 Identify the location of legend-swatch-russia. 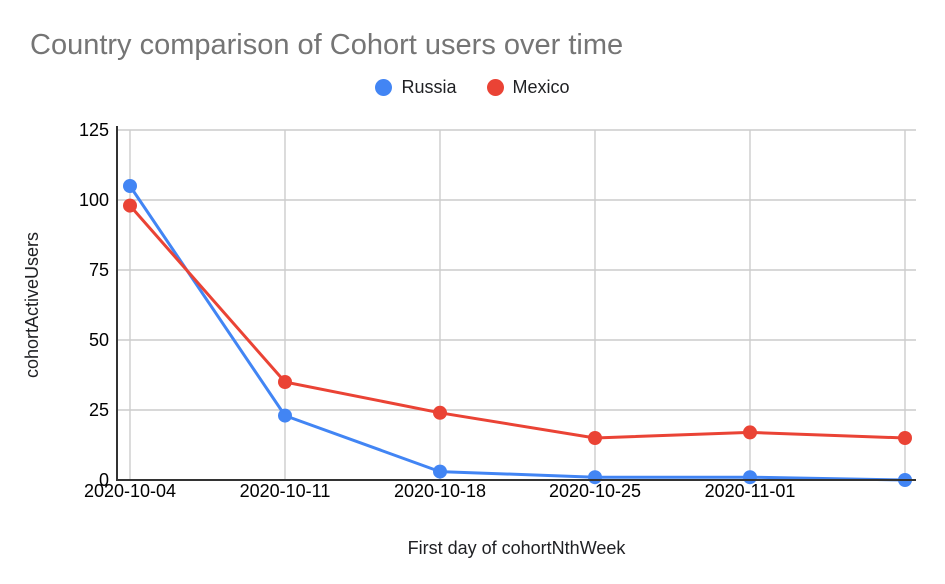
(384, 87).